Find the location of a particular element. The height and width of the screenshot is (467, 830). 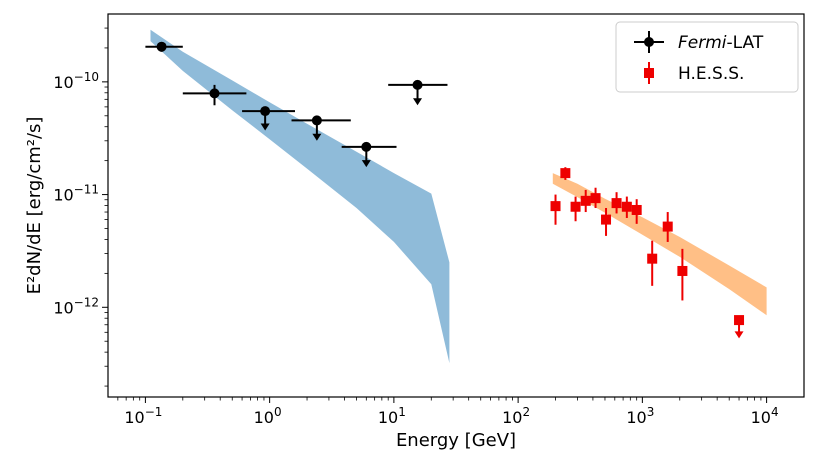

hess-upper-limit-arrow is located at coordinates (739, 335).